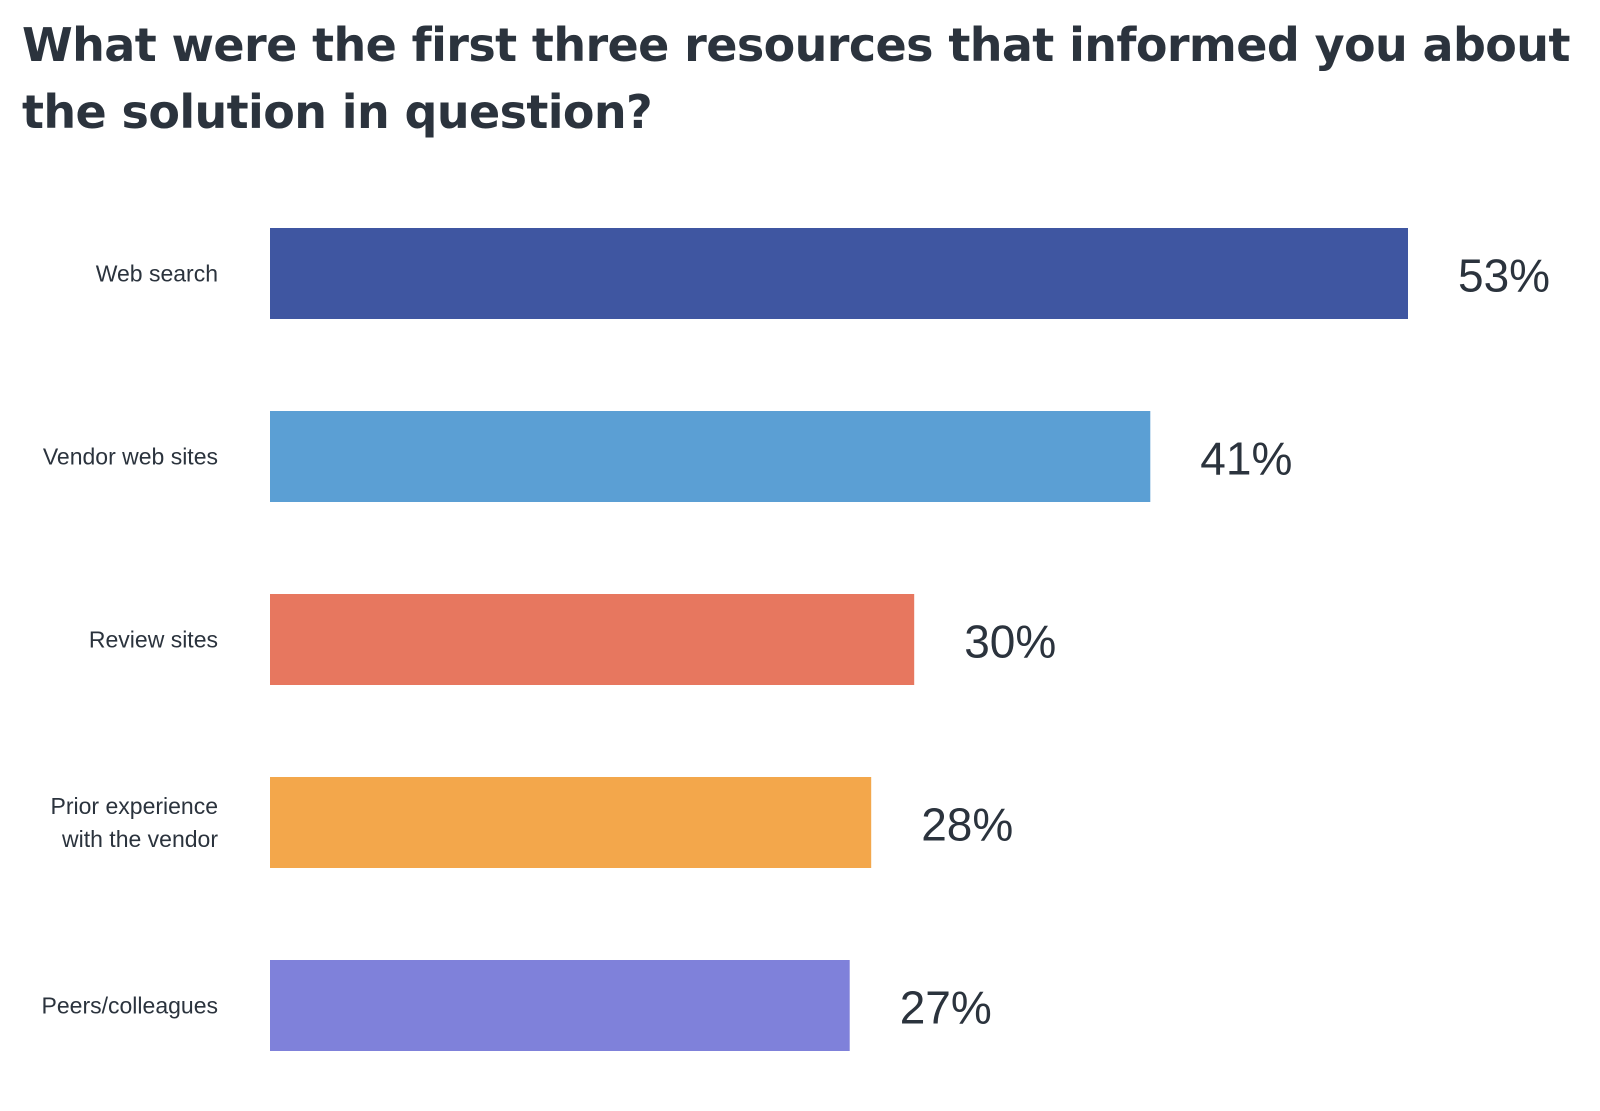 The width and height of the screenshot is (1600, 1111). Describe the element at coordinates (967, 825) in the screenshot. I see `value-label-3: 28%` at that location.